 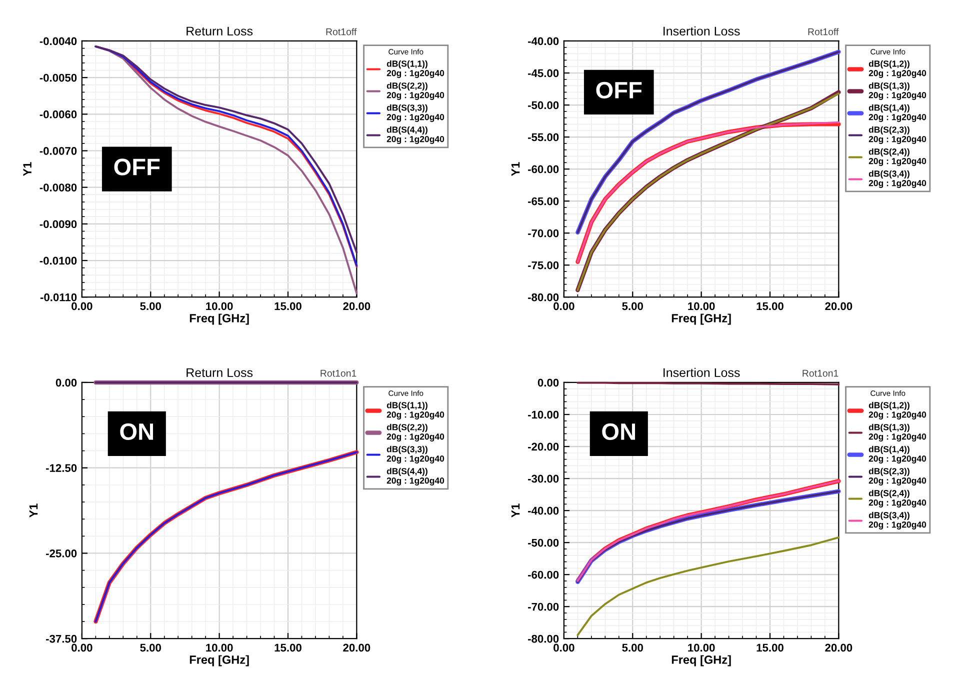 What do you see at coordinates (58, 224) in the screenshot?
I see `y-tick-label: -0.0090` at bounding box center [58, 224].